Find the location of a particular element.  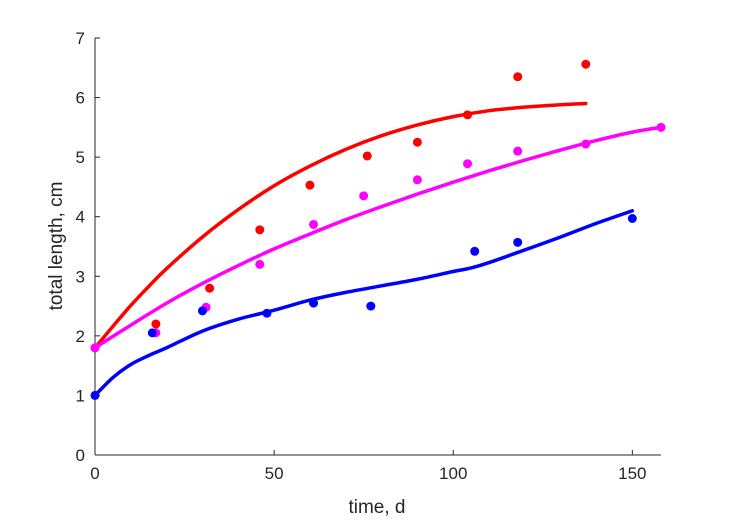

y-tick-label: 5 is located at coordinates (80, 157).